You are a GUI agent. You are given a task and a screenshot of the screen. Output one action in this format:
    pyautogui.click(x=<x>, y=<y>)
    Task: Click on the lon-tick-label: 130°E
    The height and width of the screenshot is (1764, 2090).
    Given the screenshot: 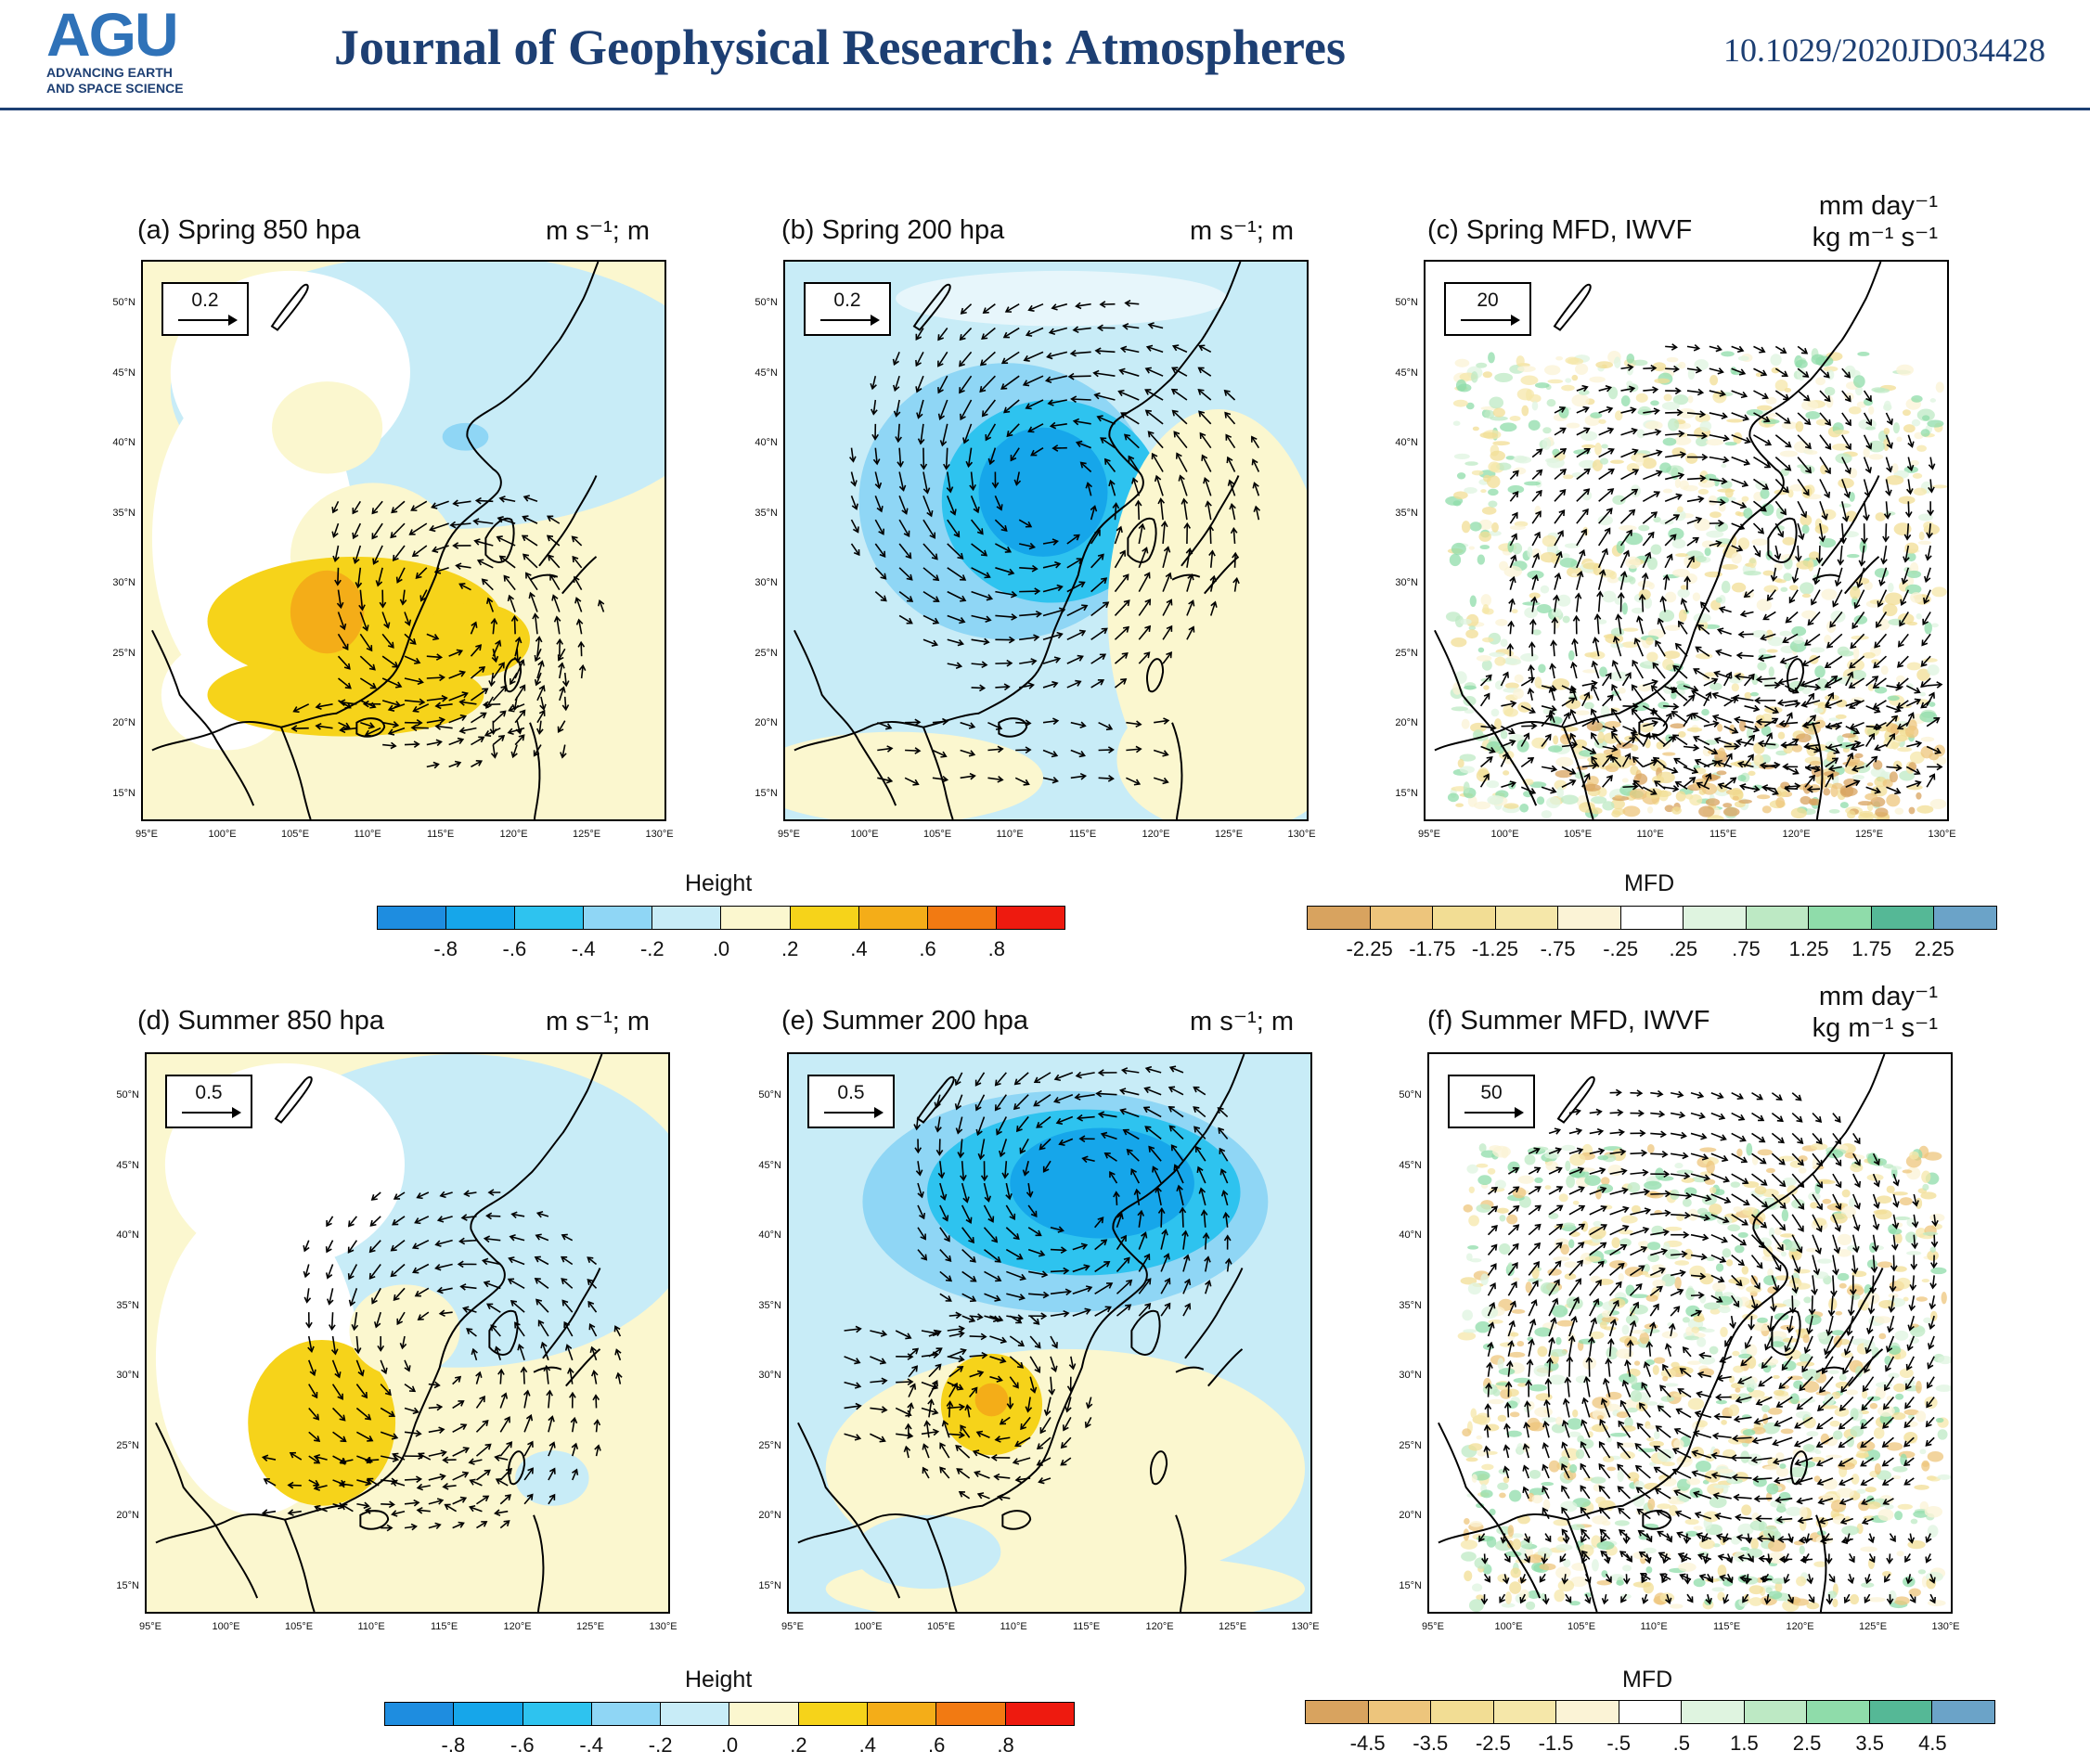 What is the action you would take?
    pyautogui.click(x=1305, y=1627)
    